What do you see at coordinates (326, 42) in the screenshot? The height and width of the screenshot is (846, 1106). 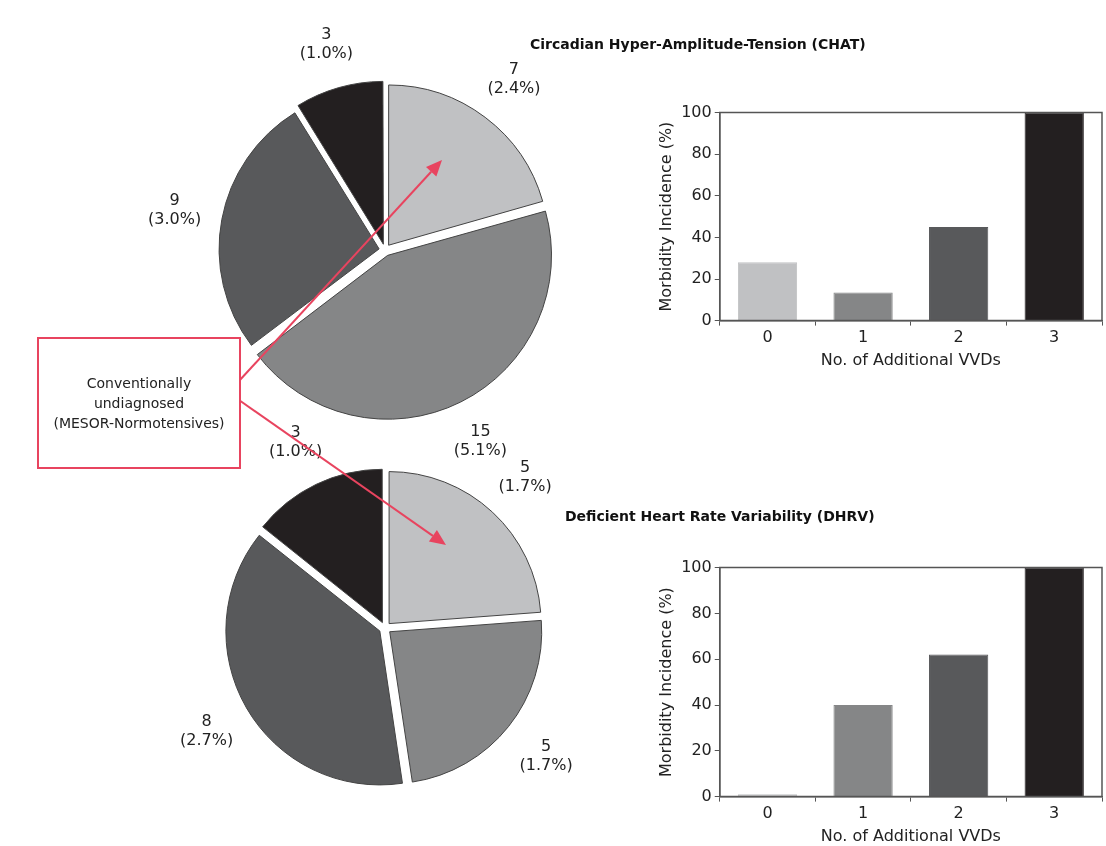 I see `data-label: 3 (1.0%)` at bounding box center [326, 42].